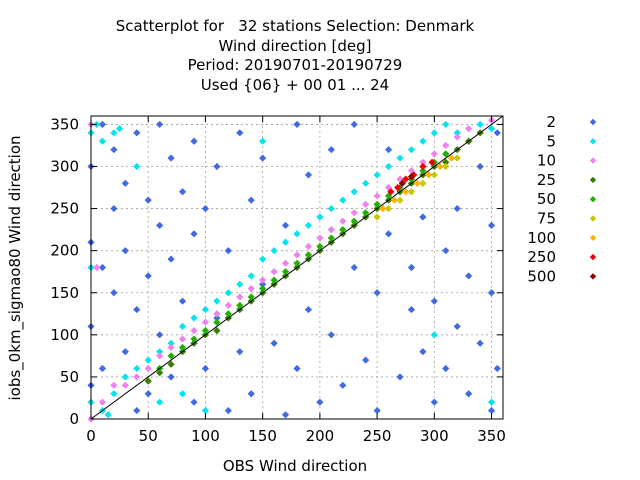 Image resolution: width=640 pixels, height=480 pixels. Describe the element at coordinates (69, 377) in the screenshot. I see `y-tick-label: 50` at that location.